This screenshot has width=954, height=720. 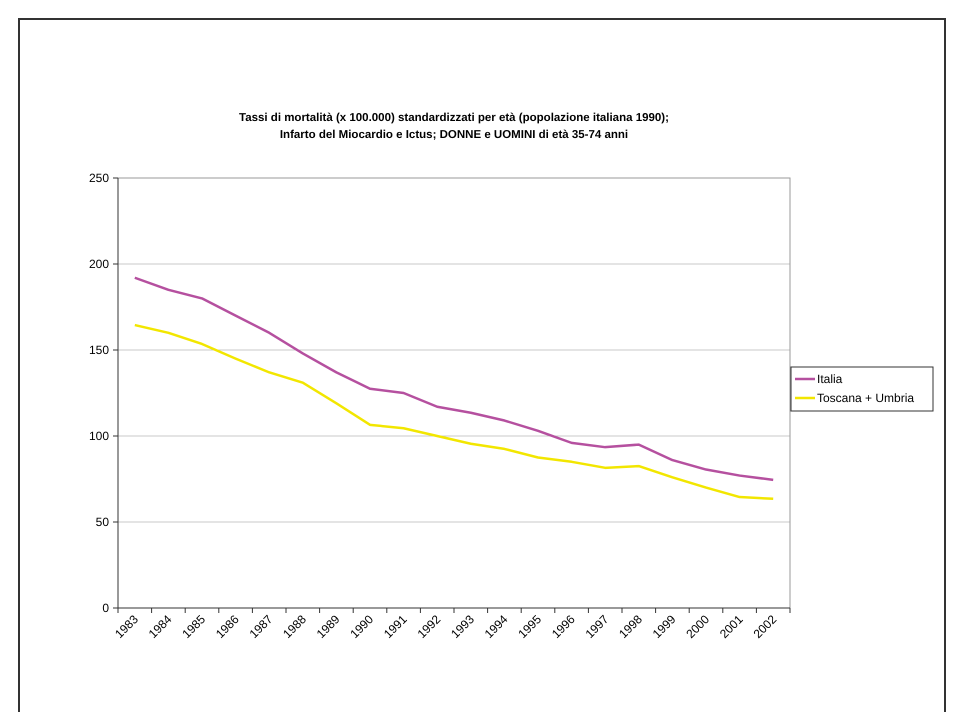 What do you see at coordinates (99, 178) in the screenshot?
I see `y-tick-label: 250` at bounding box center [99, 178].